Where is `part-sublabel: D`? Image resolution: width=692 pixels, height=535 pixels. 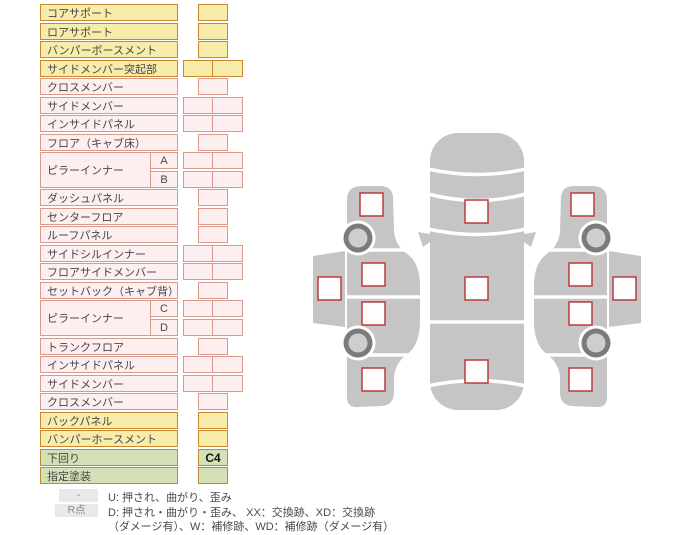
part-sublabel: D is located at coordinates (164, 327).